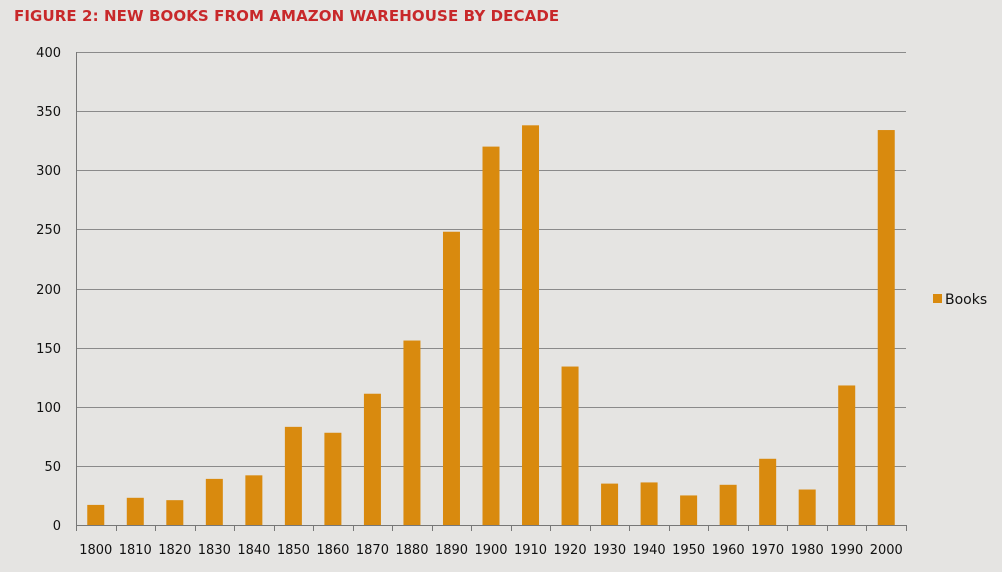 The height and width of the screenshot is (572, 1002). I want to click on x-tick-label-1940: 1940, so click(649, 550).